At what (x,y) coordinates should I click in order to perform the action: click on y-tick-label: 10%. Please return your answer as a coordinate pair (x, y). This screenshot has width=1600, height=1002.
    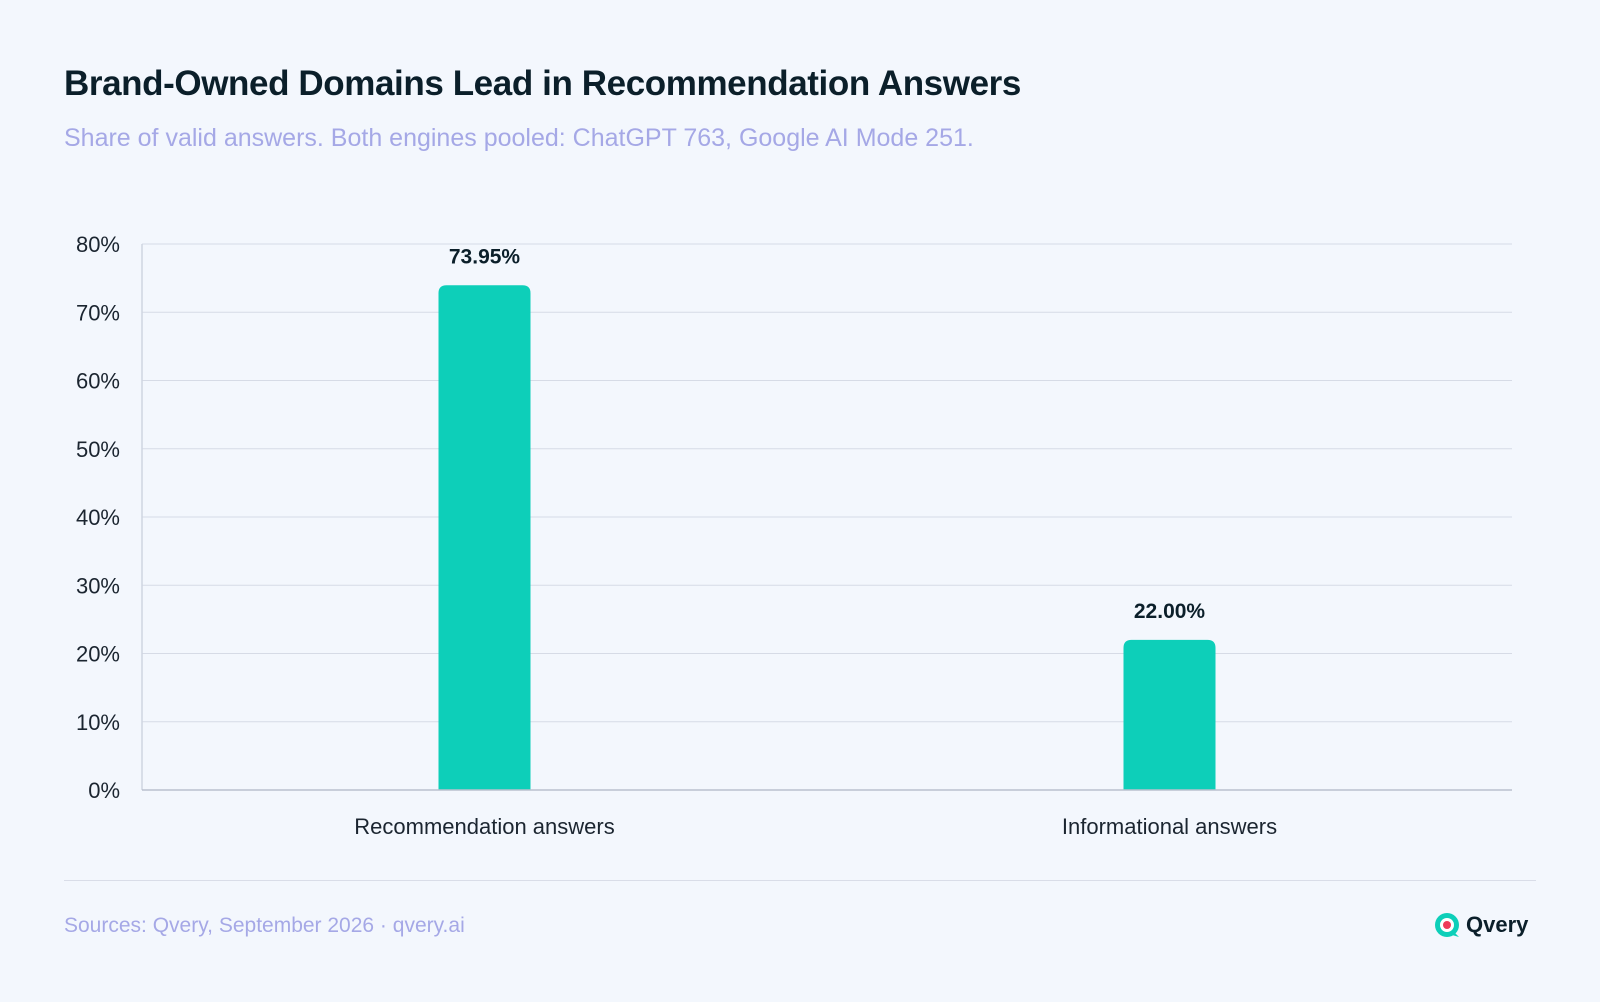
    Looking at the image, I should click on (98, 722).